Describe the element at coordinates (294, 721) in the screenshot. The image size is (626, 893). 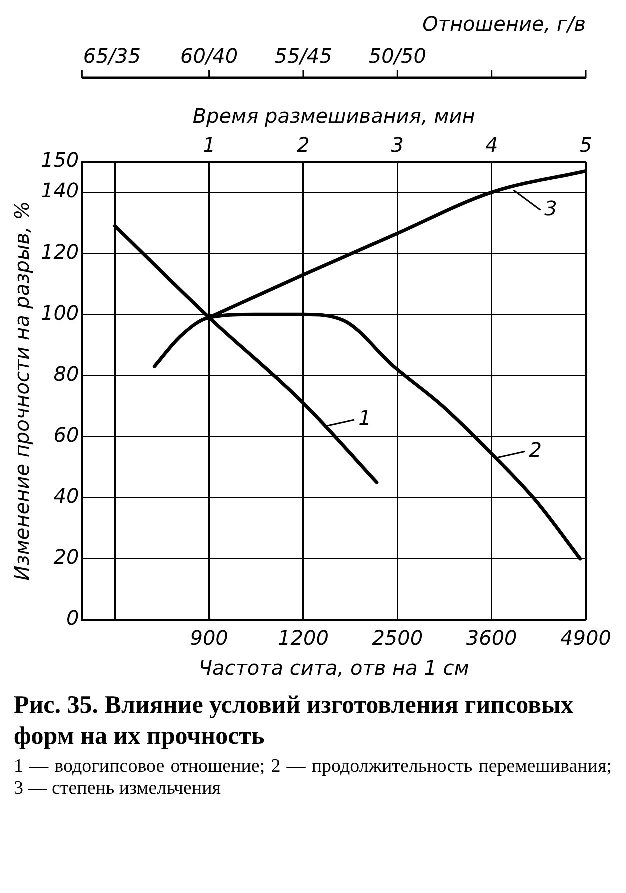
I see `text: Рис. 35. Влияние условий изготовления гипсовых форм на их прочность` at that location.